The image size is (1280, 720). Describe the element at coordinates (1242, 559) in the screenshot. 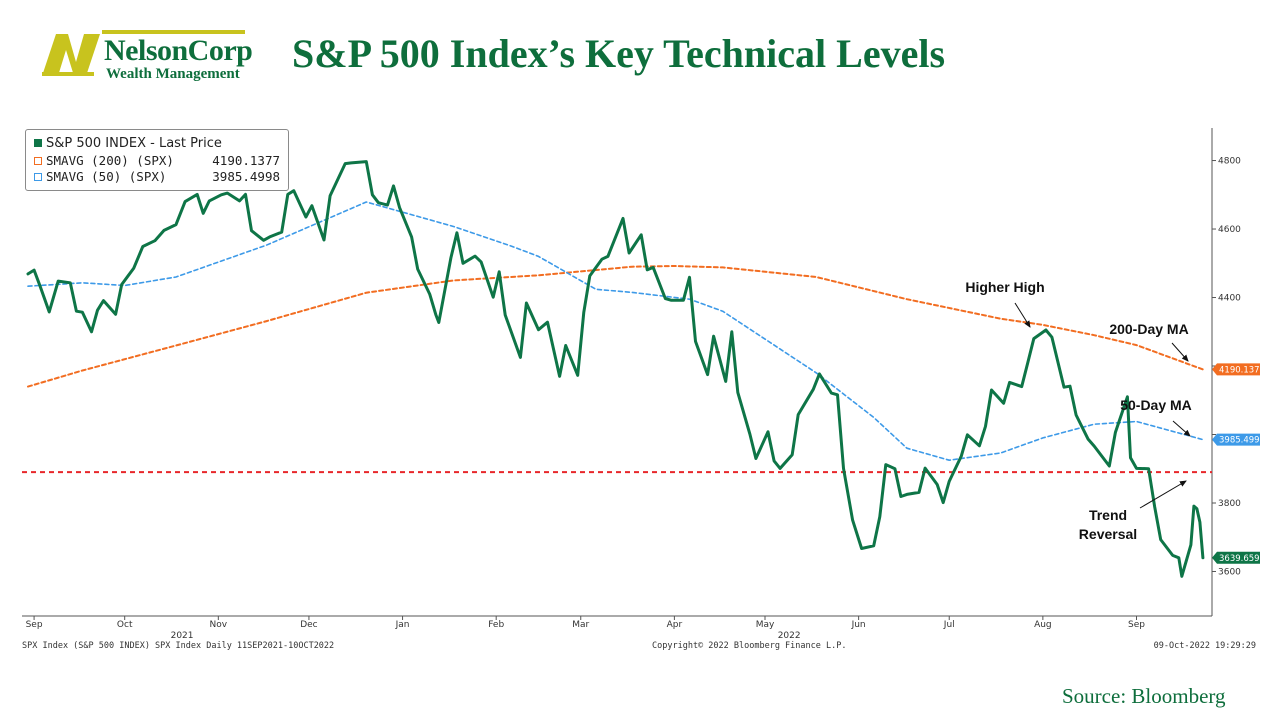

I see `last-value-tag-price-text: 3639.6599` at that location.